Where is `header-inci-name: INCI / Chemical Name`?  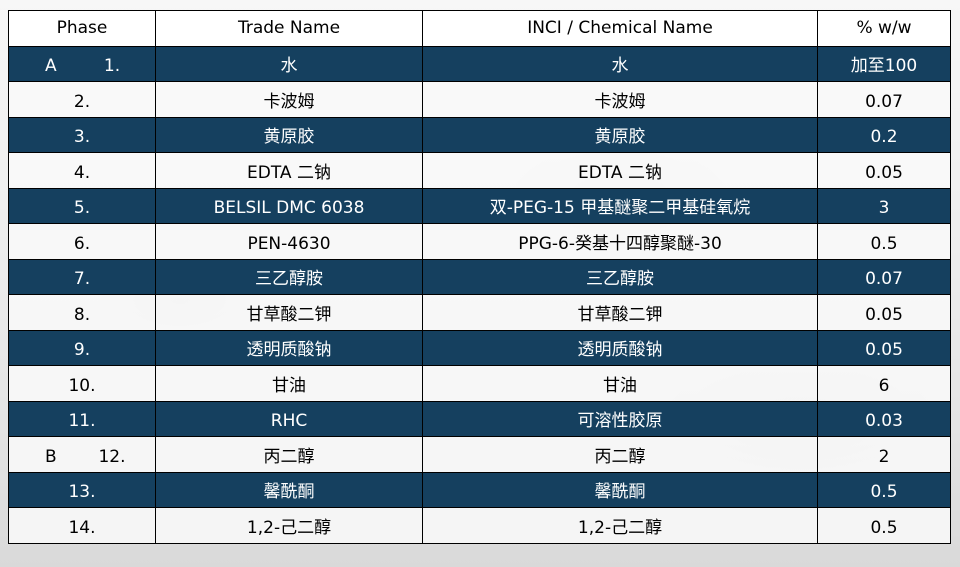 header-inci-name: INCI / Chemical Name is located at coordinates (620, 28).